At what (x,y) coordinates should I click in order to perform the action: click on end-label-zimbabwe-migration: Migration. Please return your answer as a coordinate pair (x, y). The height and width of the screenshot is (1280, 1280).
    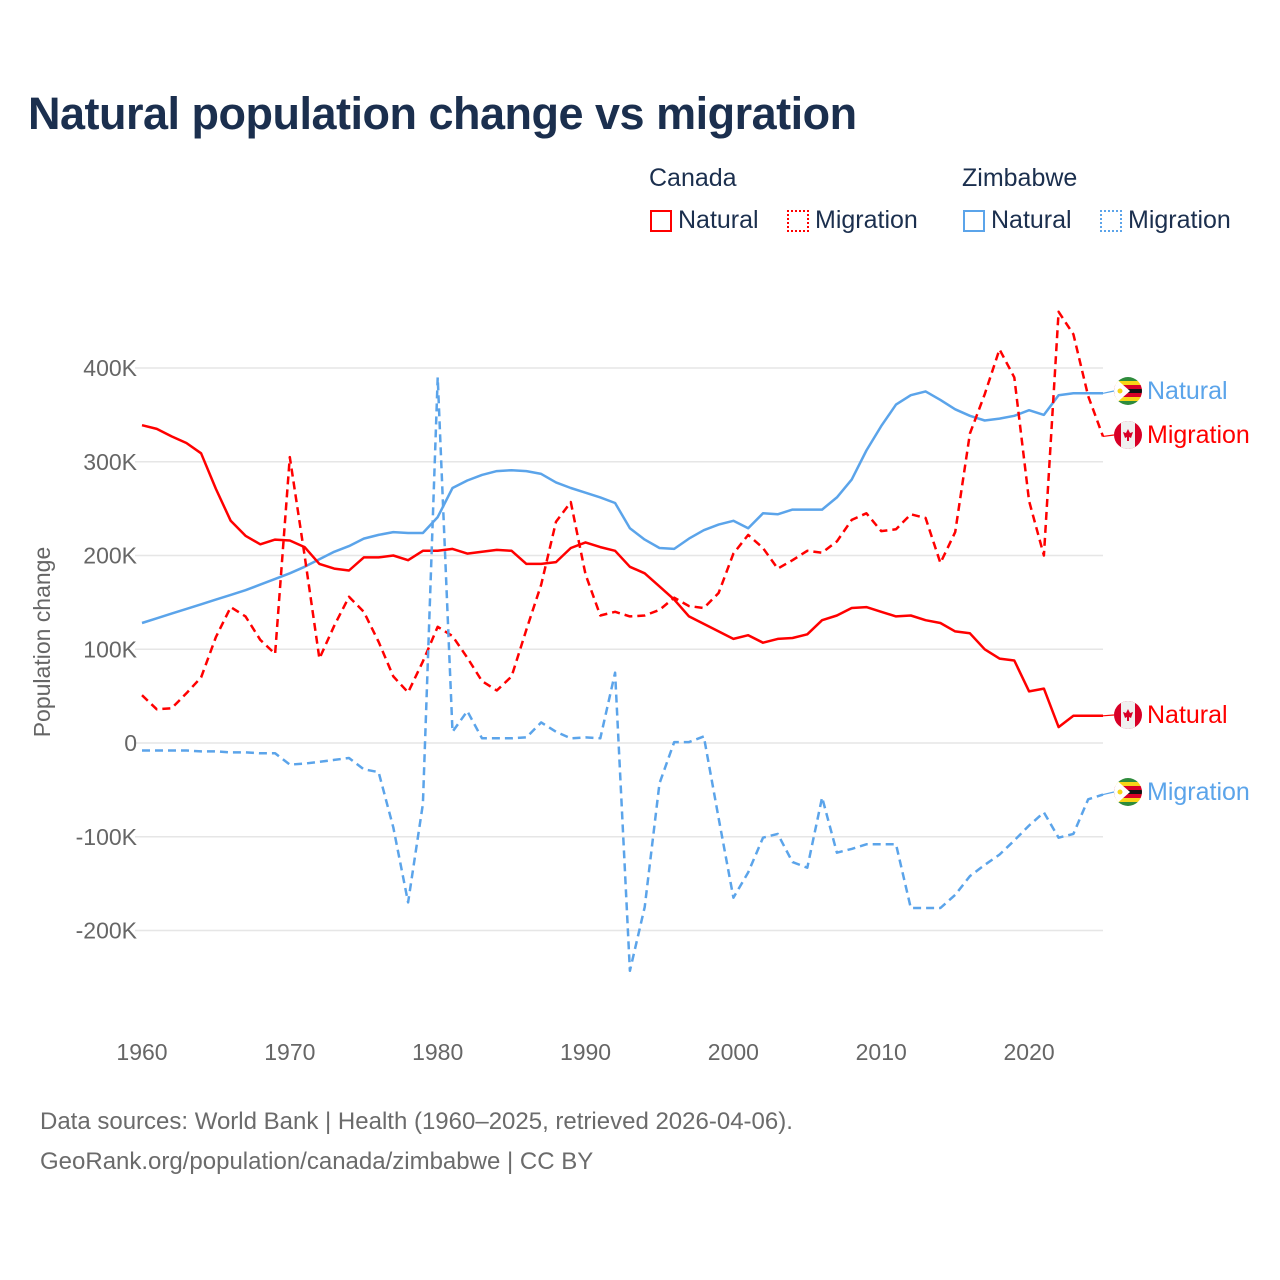
    Looking at the image, I should click on (1176, 792).